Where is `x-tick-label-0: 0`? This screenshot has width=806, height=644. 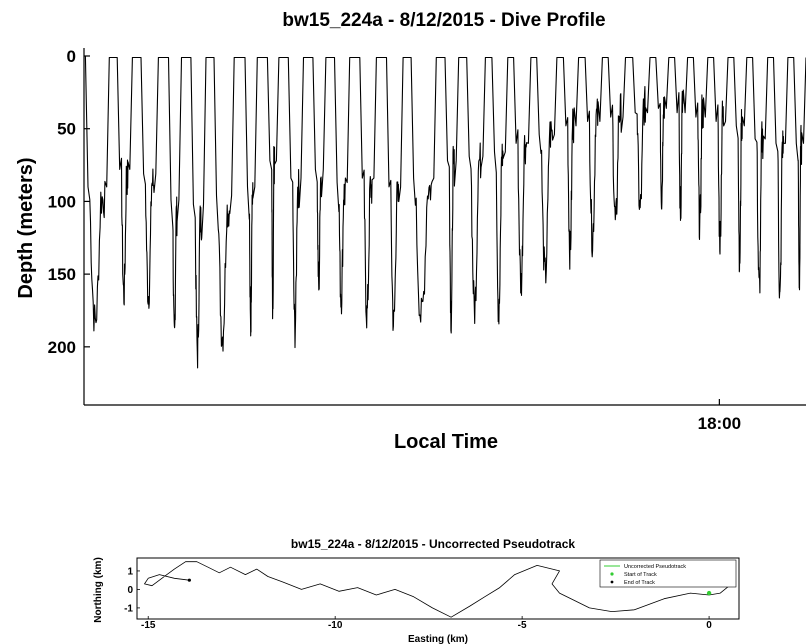
x-tick-label-0: 0 is located at coordinates (709, 625).